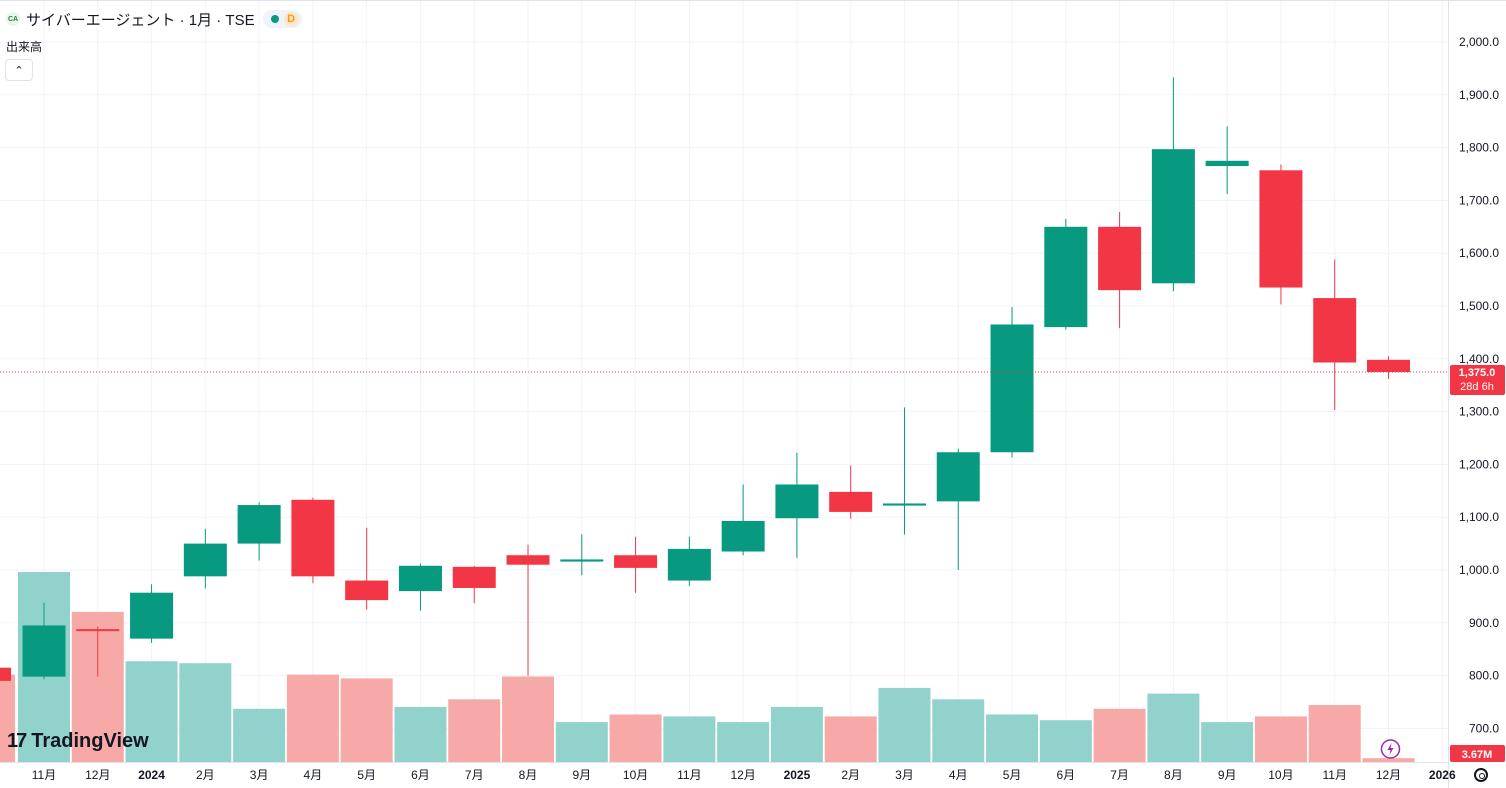  Describe the element at coordinates (24, 47) in the screenshot. I see `volume-indicator-label: 出来高` at that location.